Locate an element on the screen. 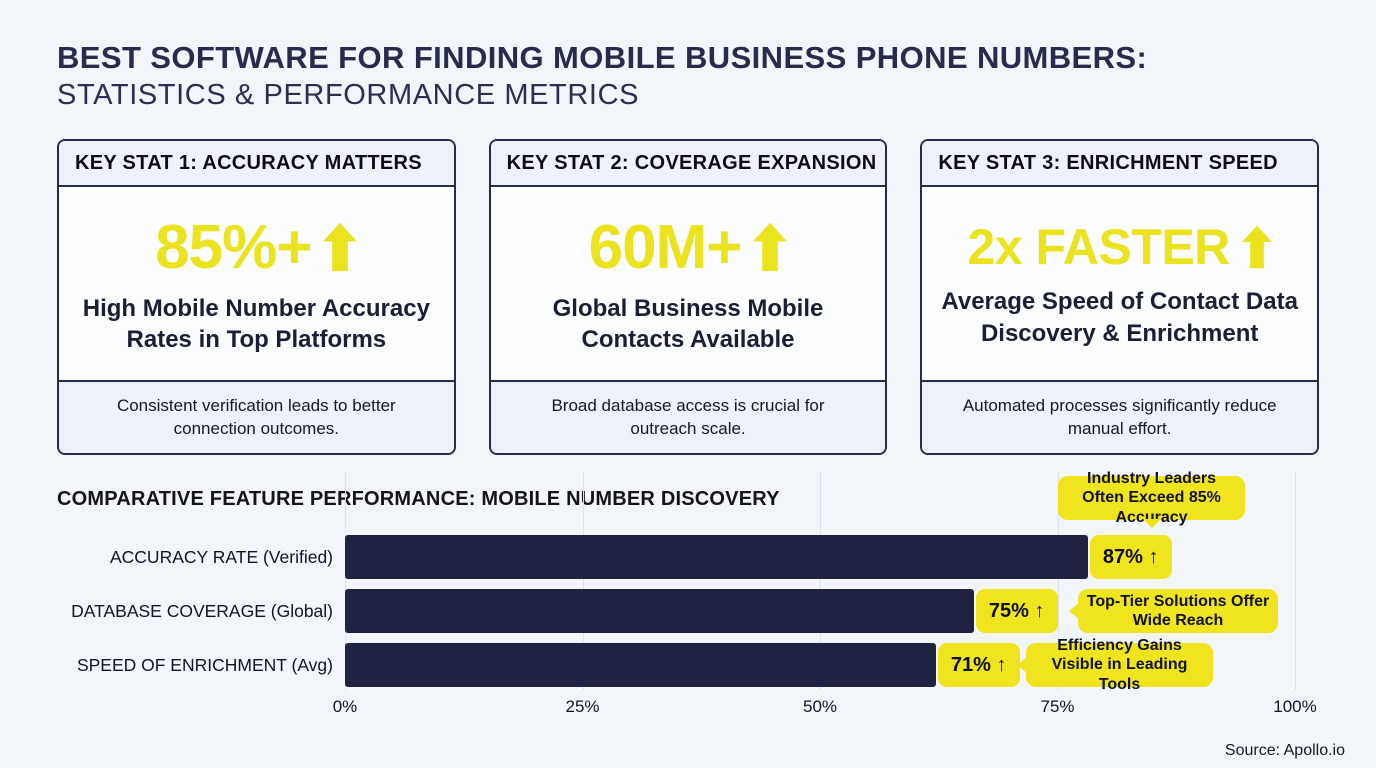 This screenshot has width=1376, height=768. stat-value: 60M+ is located at coordinates (665, 247).